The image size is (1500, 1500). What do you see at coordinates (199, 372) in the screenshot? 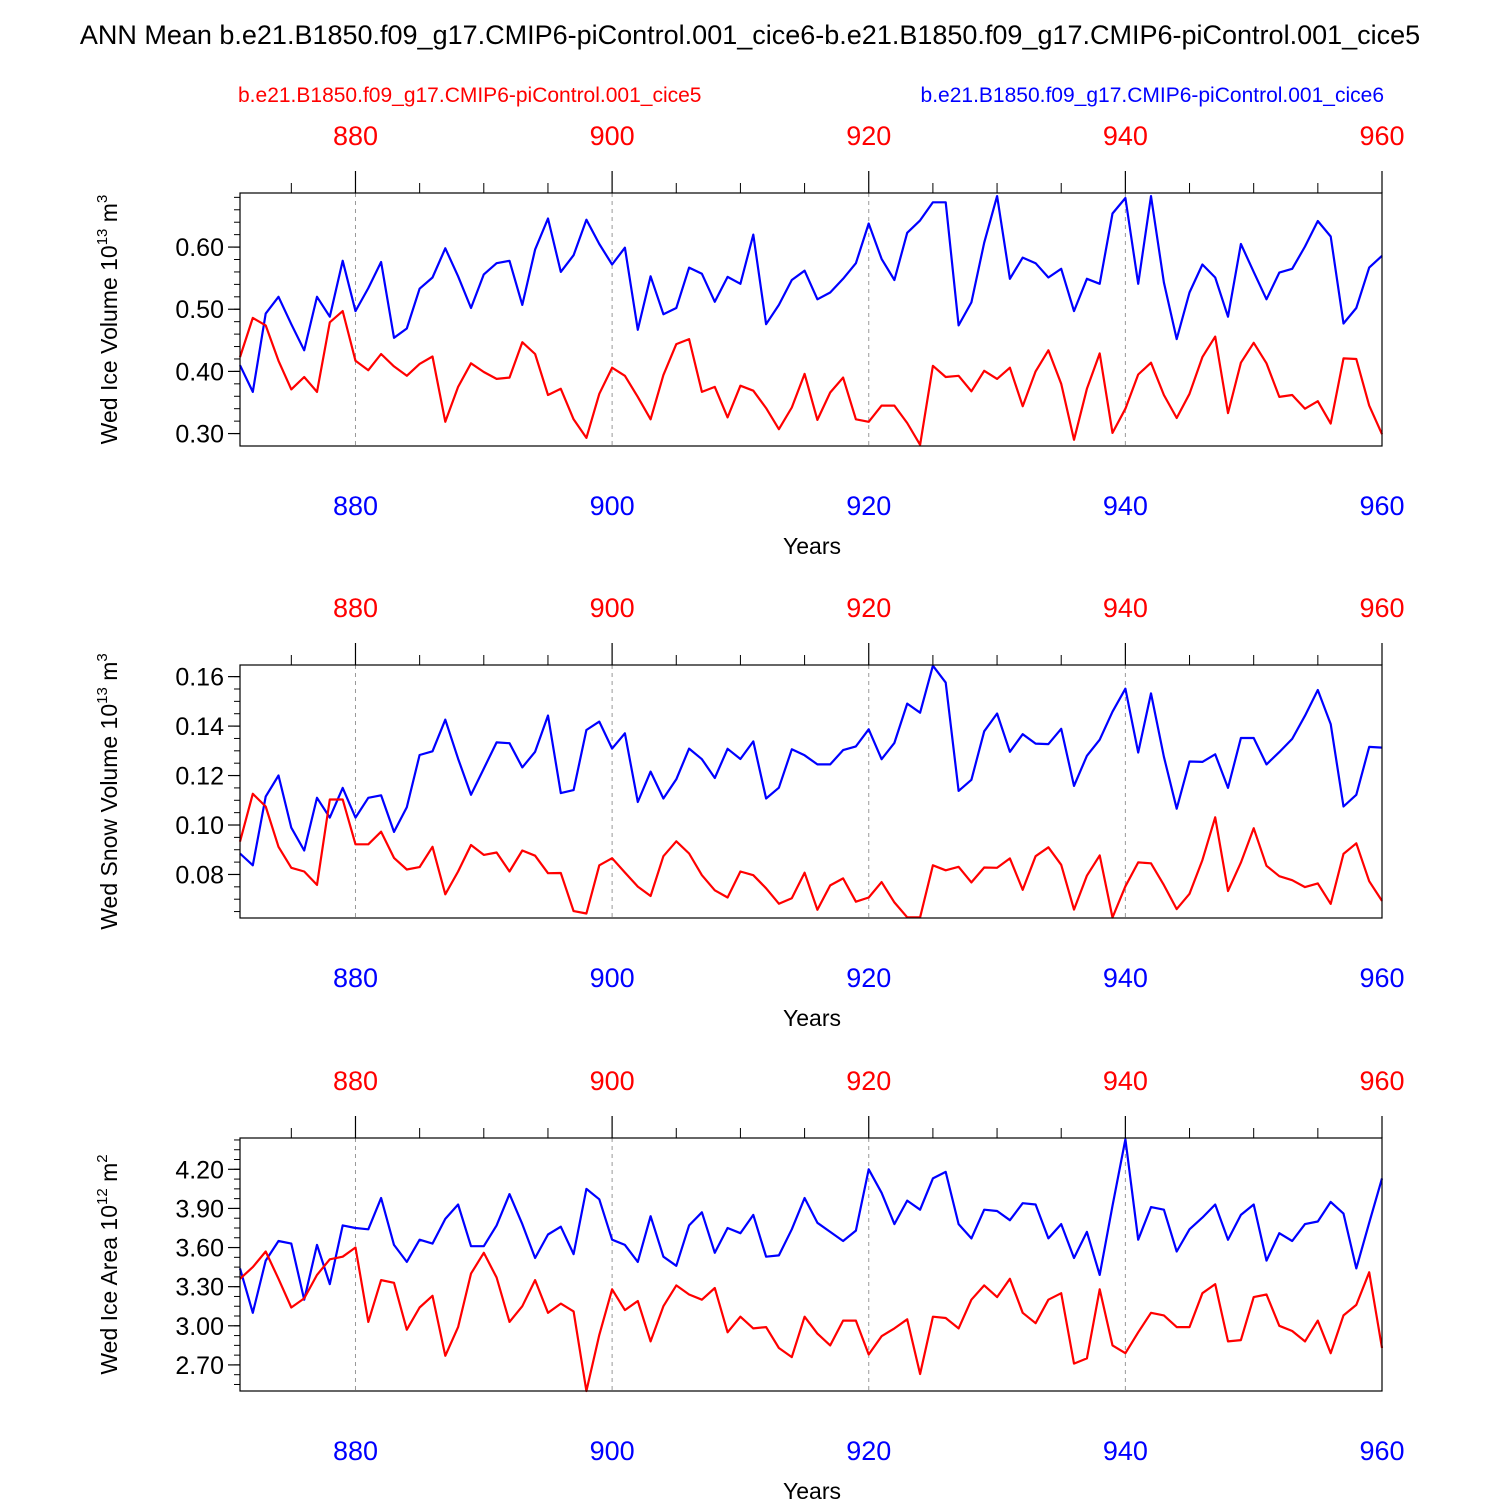
I see `y-tick-label: 0.40` at bounding box center [199, 372].